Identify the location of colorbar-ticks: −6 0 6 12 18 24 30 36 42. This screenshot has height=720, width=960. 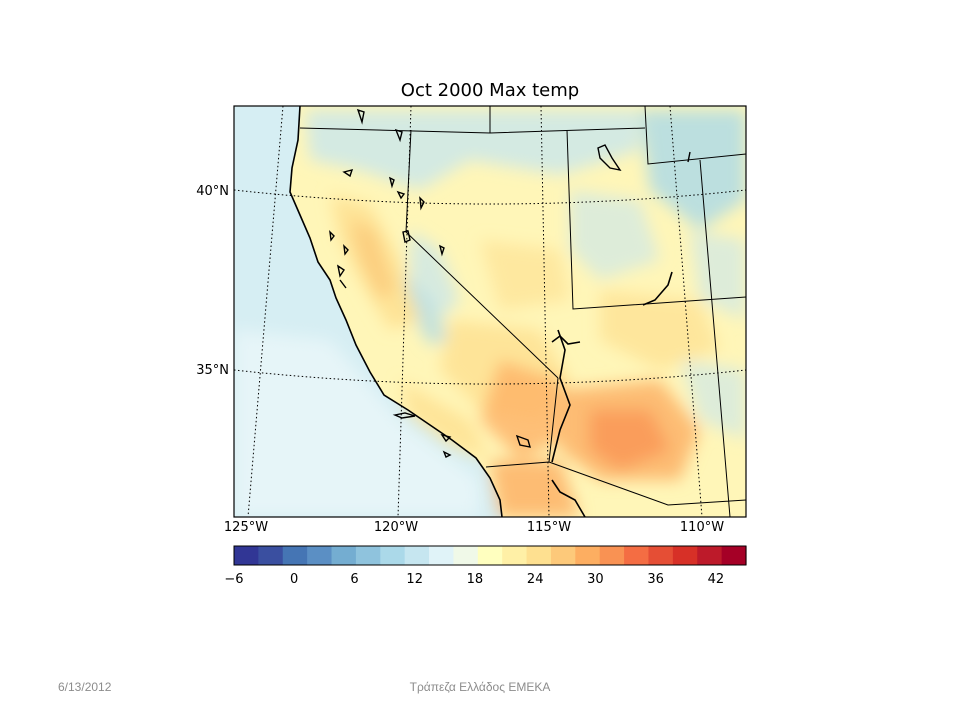
(474, 579).